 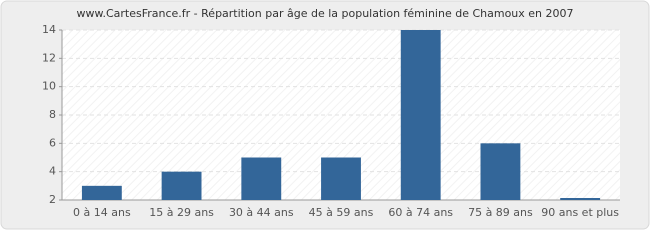 I want to click on x-tick-label: 60 à 74 ans, so click(x=420, y=212).